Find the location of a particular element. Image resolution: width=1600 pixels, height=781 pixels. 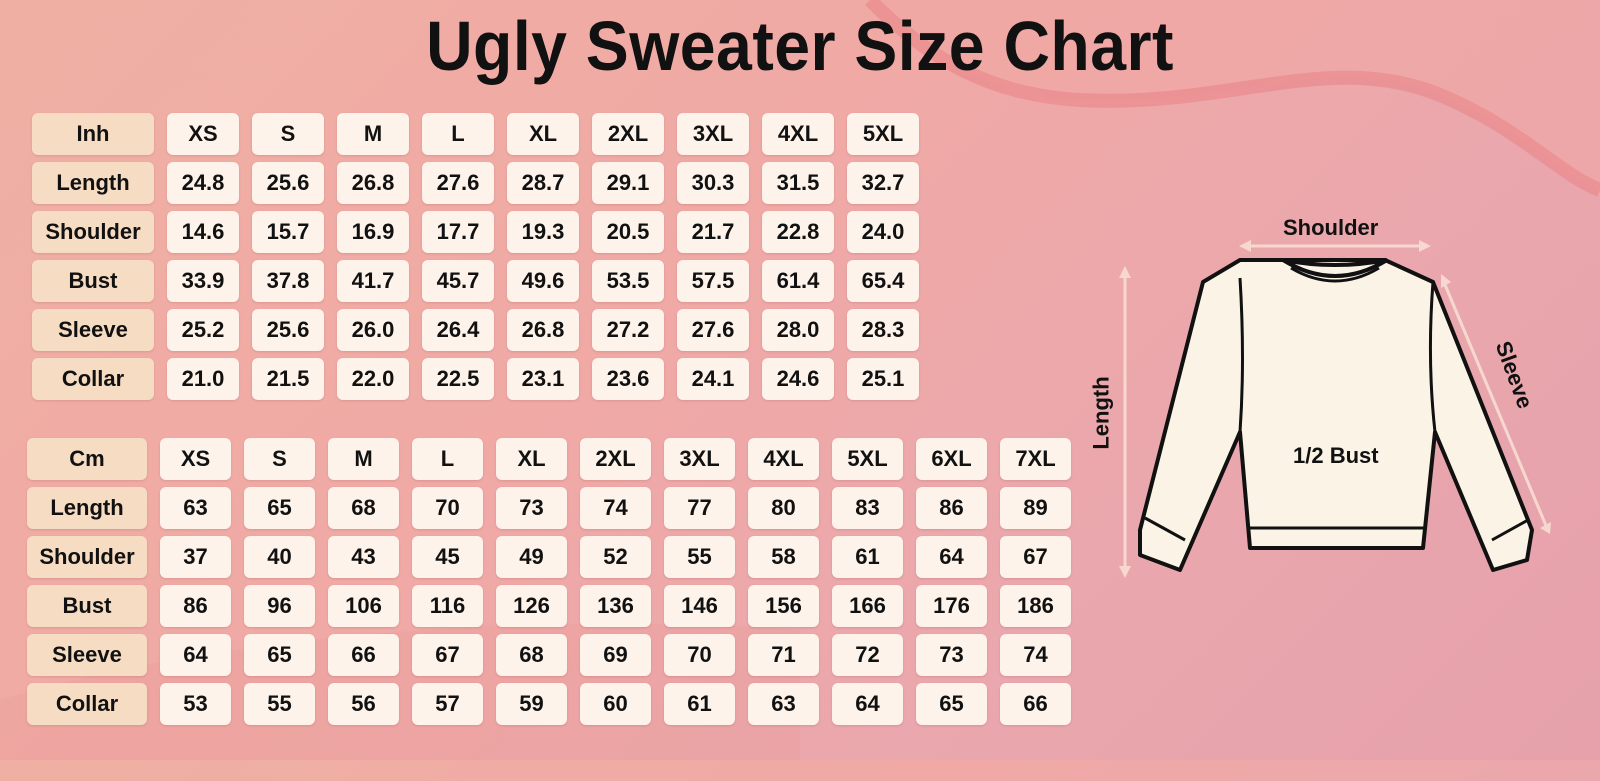

table-cell: 96 is located at coordinates (279, 606).